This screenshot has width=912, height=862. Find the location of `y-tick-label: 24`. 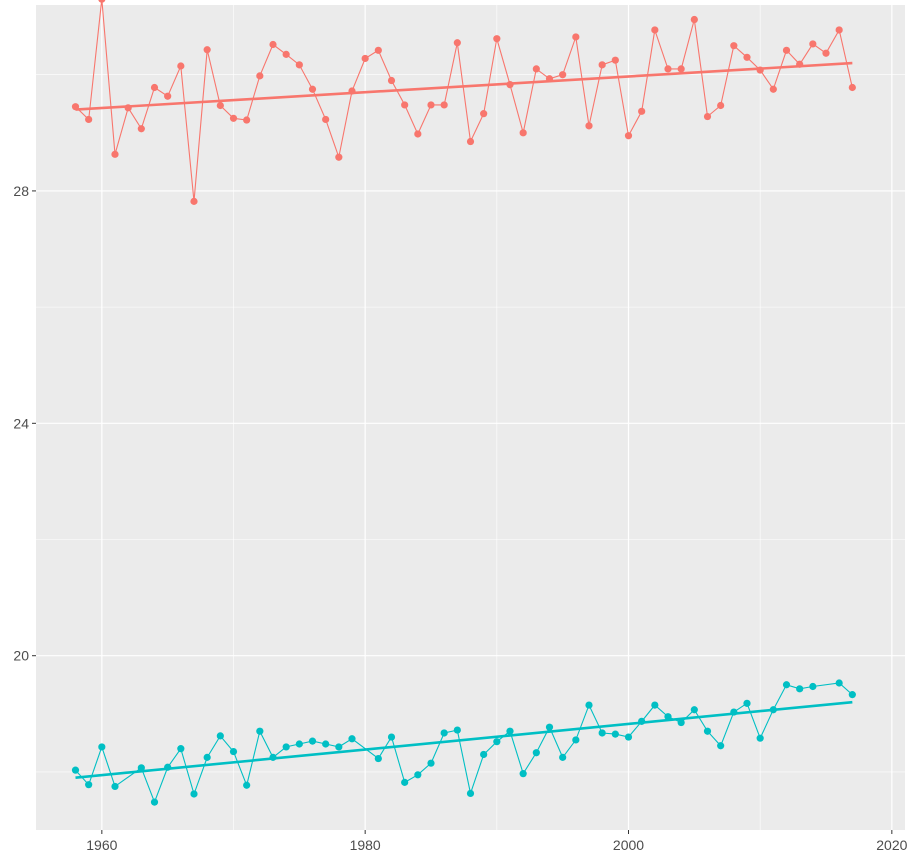

y-tick-label: 24 is located at coordinates (21, 423).